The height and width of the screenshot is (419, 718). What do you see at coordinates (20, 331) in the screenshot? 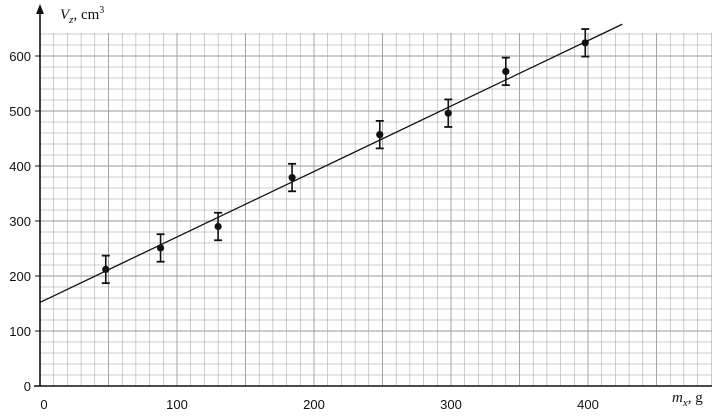
I see `y-tick-label: 100` at bounding box center [20, 331].